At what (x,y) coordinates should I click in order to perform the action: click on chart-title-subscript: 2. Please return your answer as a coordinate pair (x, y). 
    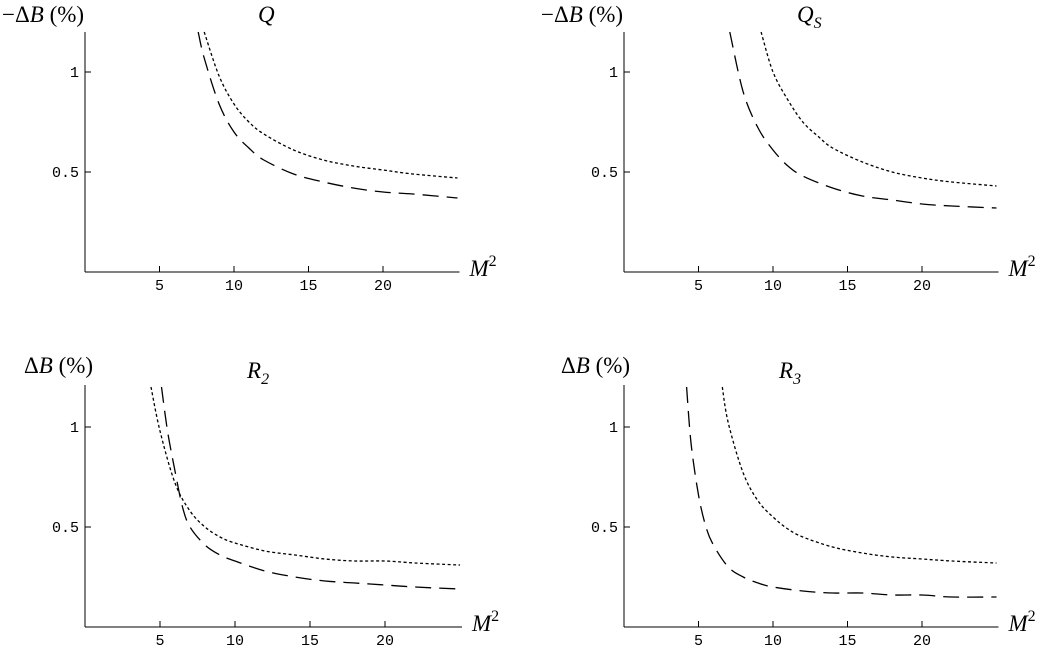
    Looking at the image, I should click on (265, 379).